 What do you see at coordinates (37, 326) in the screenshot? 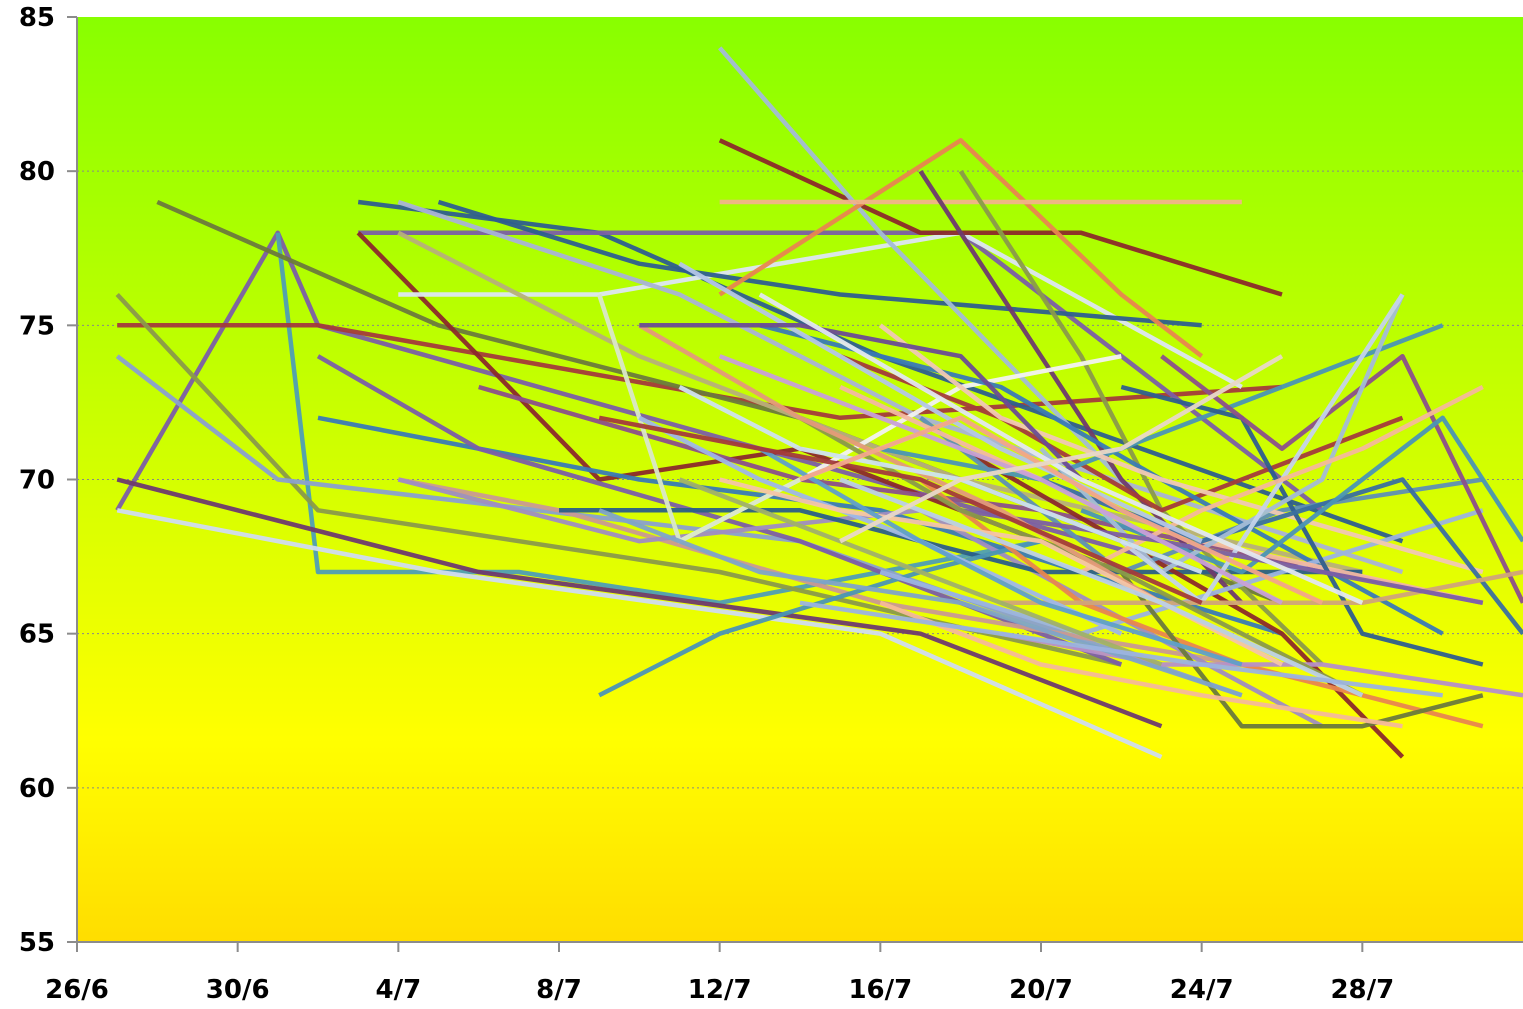
I see `y-tick-label-75: 75` at bounding box center [37, 326].